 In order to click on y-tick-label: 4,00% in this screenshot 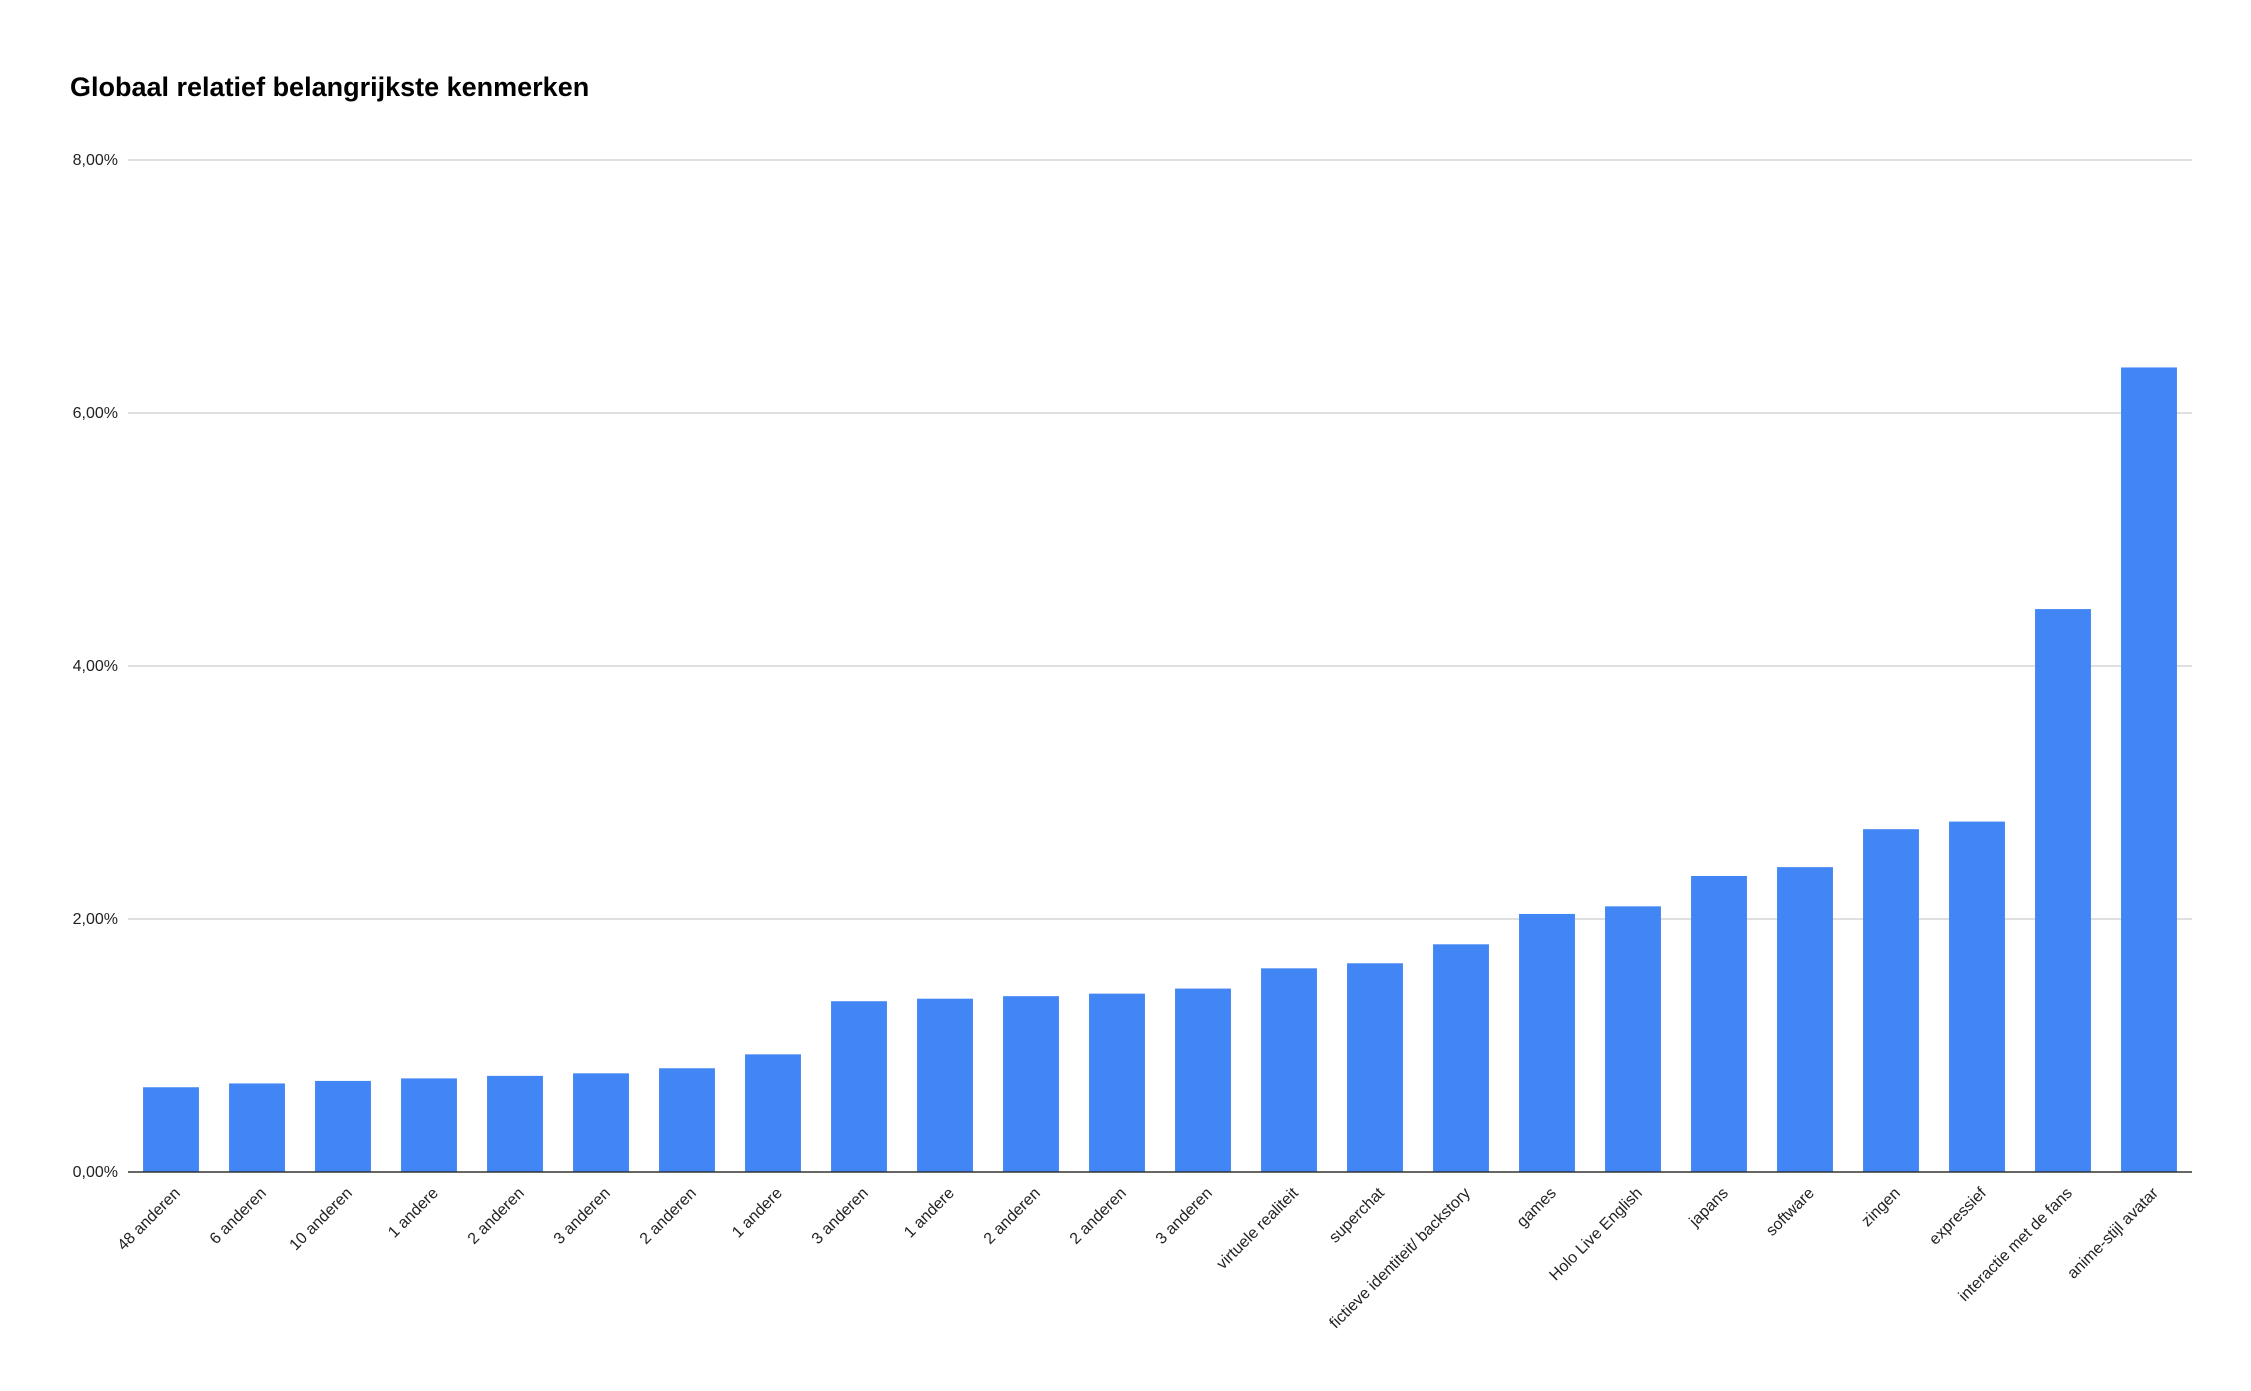, I will do `click(95, 666)`.